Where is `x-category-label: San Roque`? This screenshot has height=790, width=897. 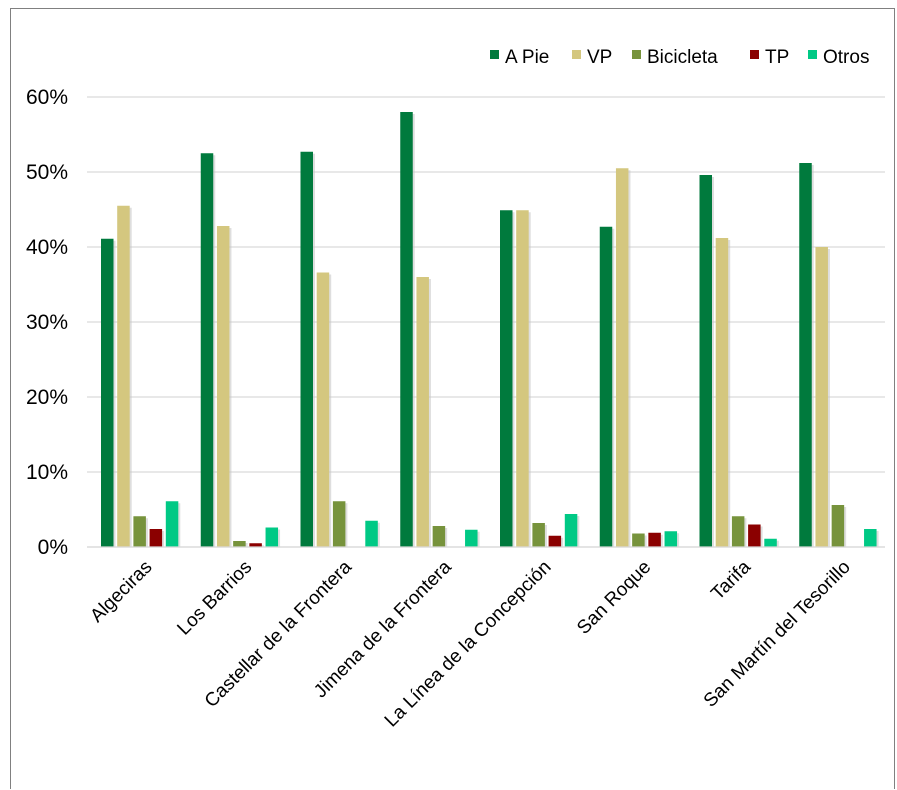 x-category-label: San Roque is located at coordinates (614, 598).